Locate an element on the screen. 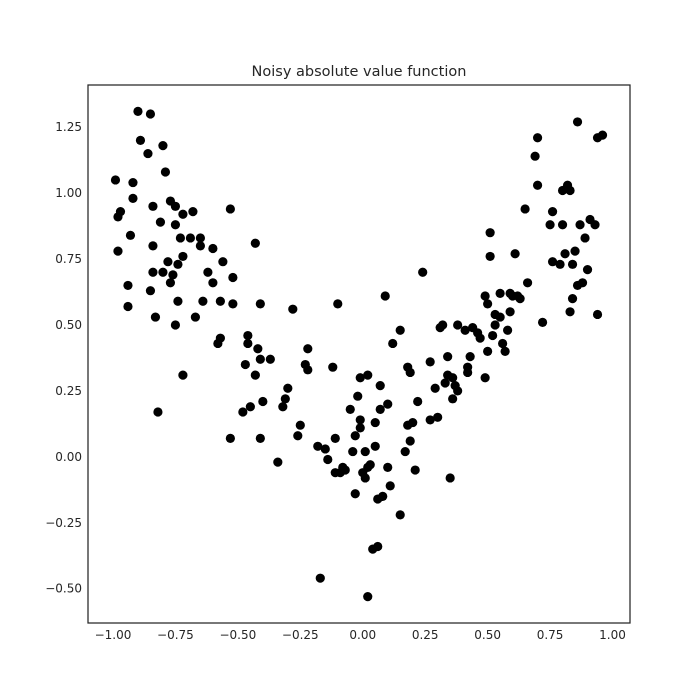  x-tick-label: 0.00 is located at coordinates (362, 635).